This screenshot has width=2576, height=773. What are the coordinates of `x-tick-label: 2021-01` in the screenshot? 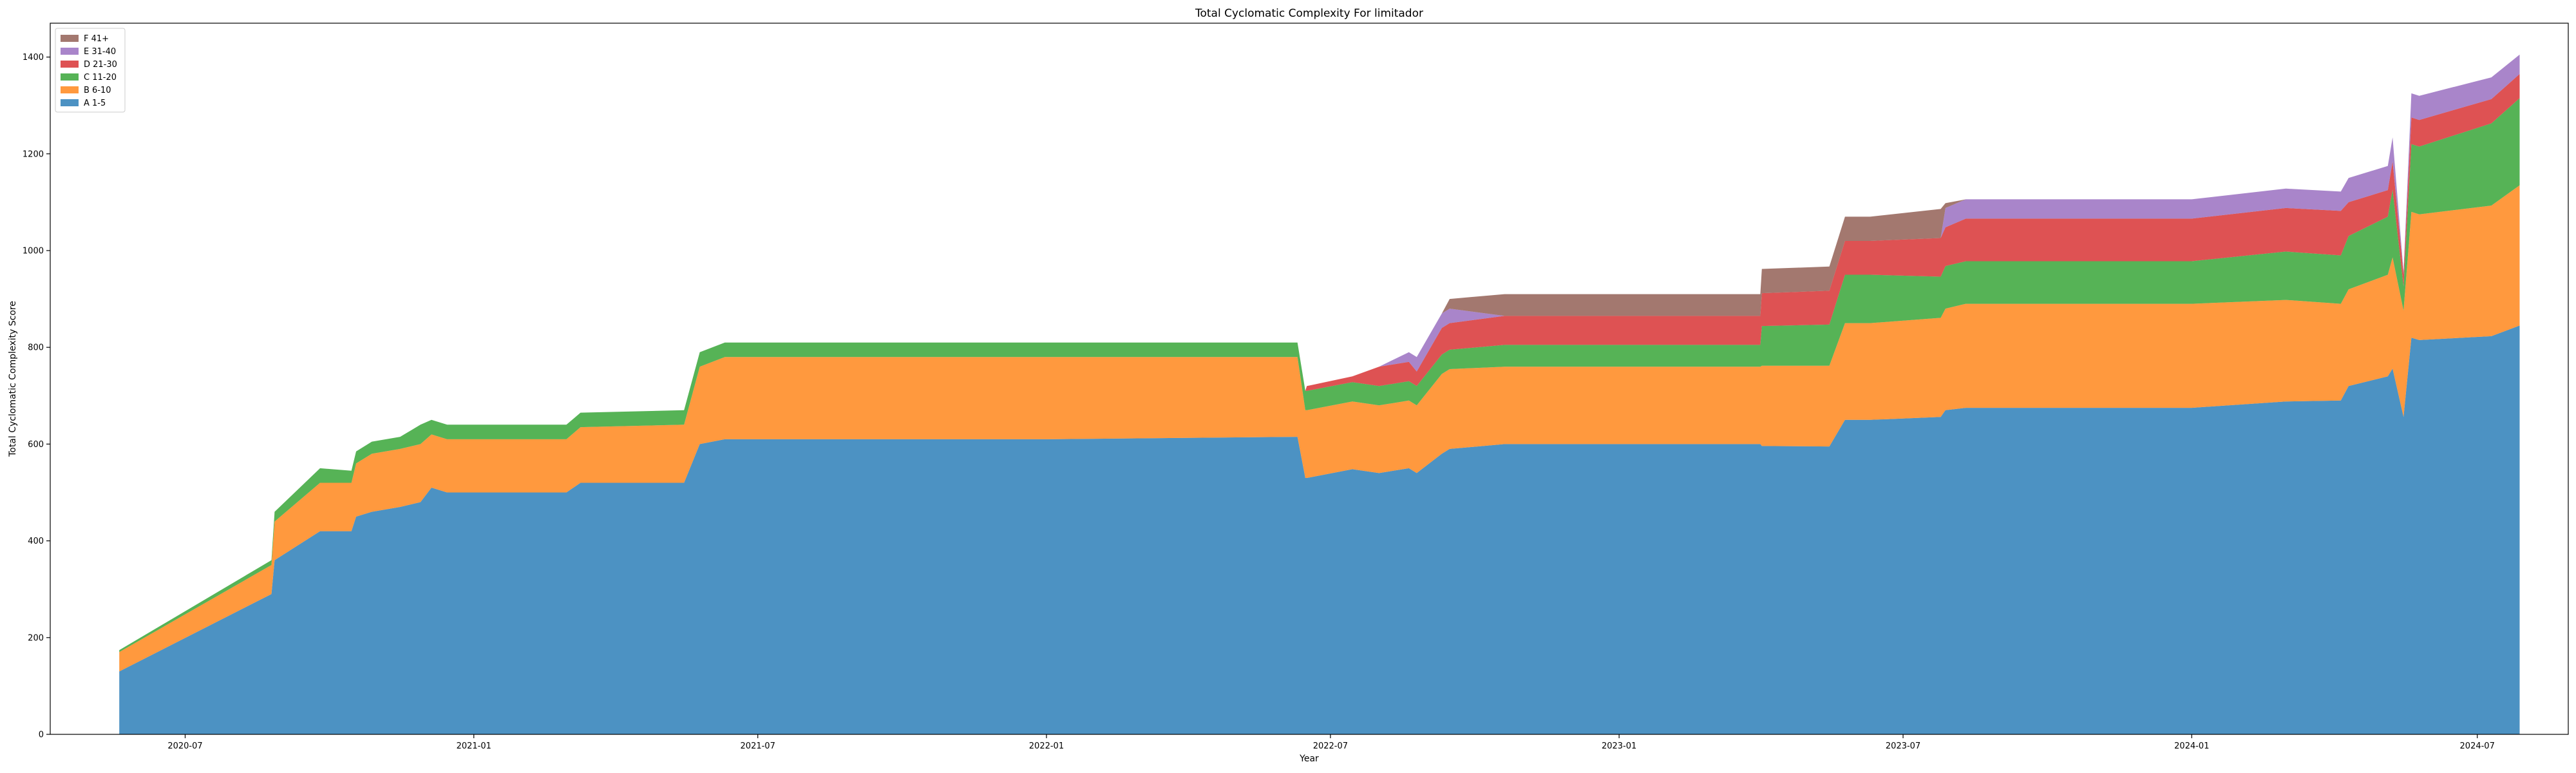 It's located at (474, 746).